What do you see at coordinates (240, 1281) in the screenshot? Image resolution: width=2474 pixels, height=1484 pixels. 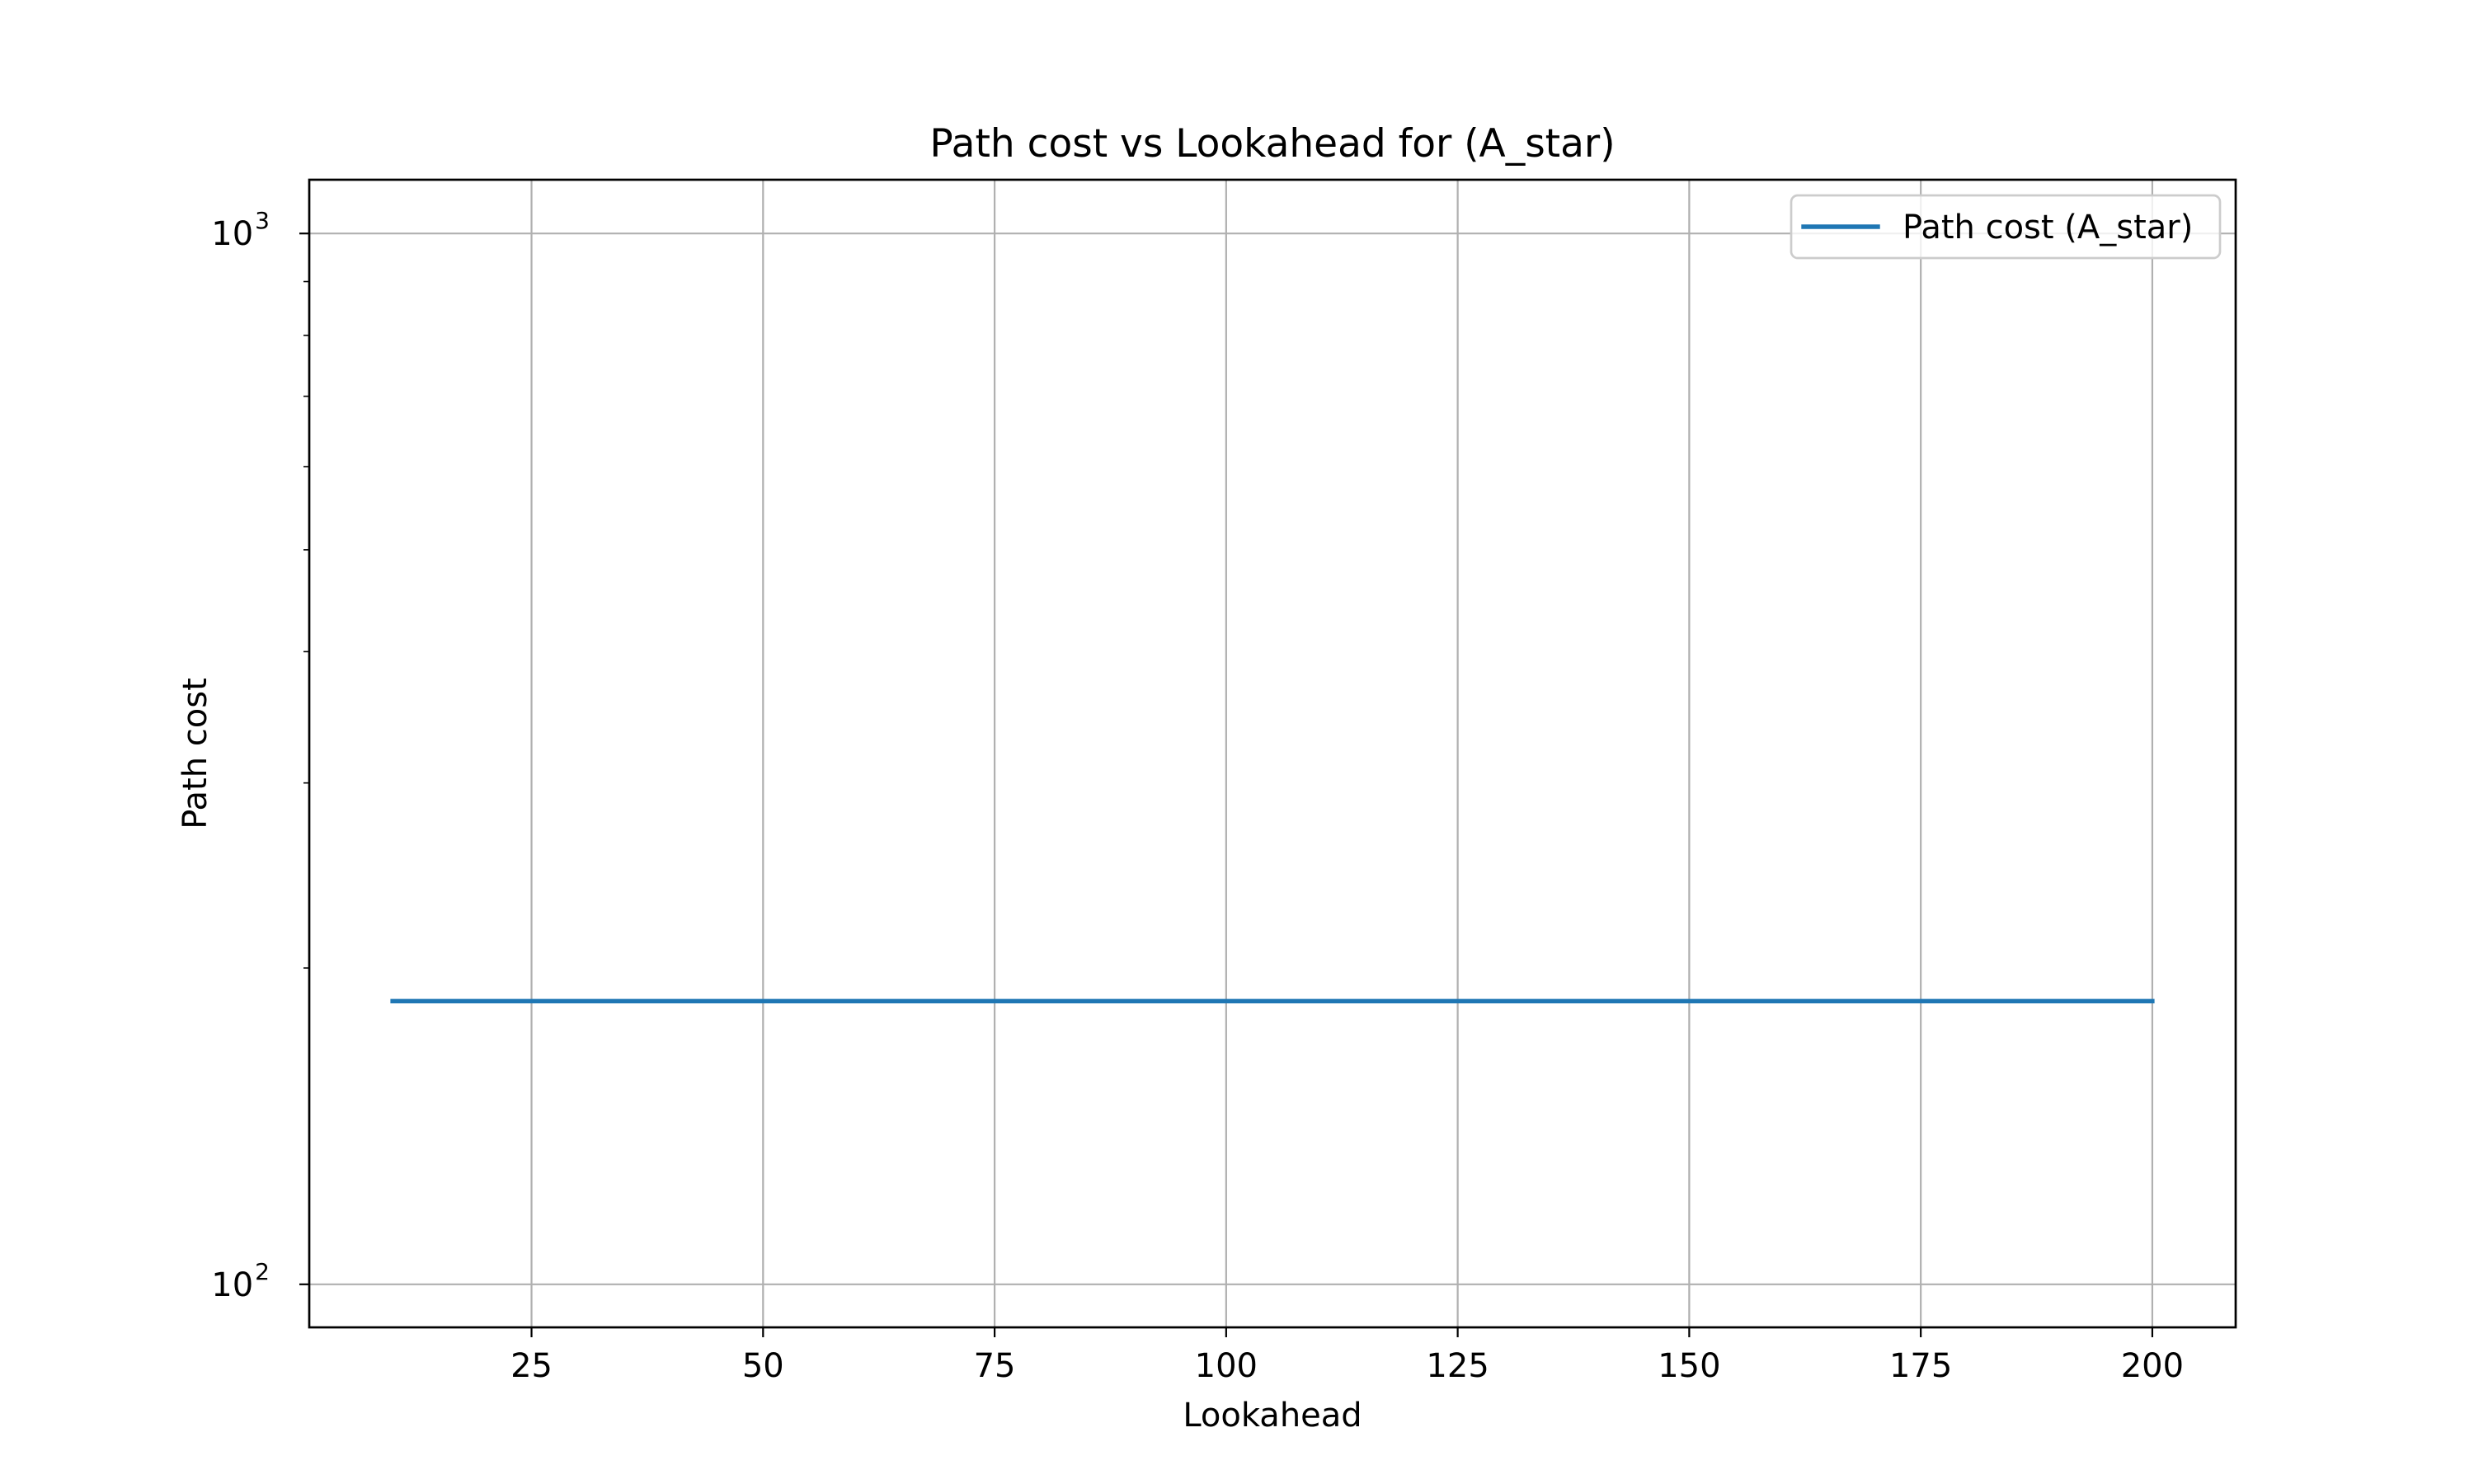 I see `y-tick-label: 10²` at bounding box center [240, 1281].